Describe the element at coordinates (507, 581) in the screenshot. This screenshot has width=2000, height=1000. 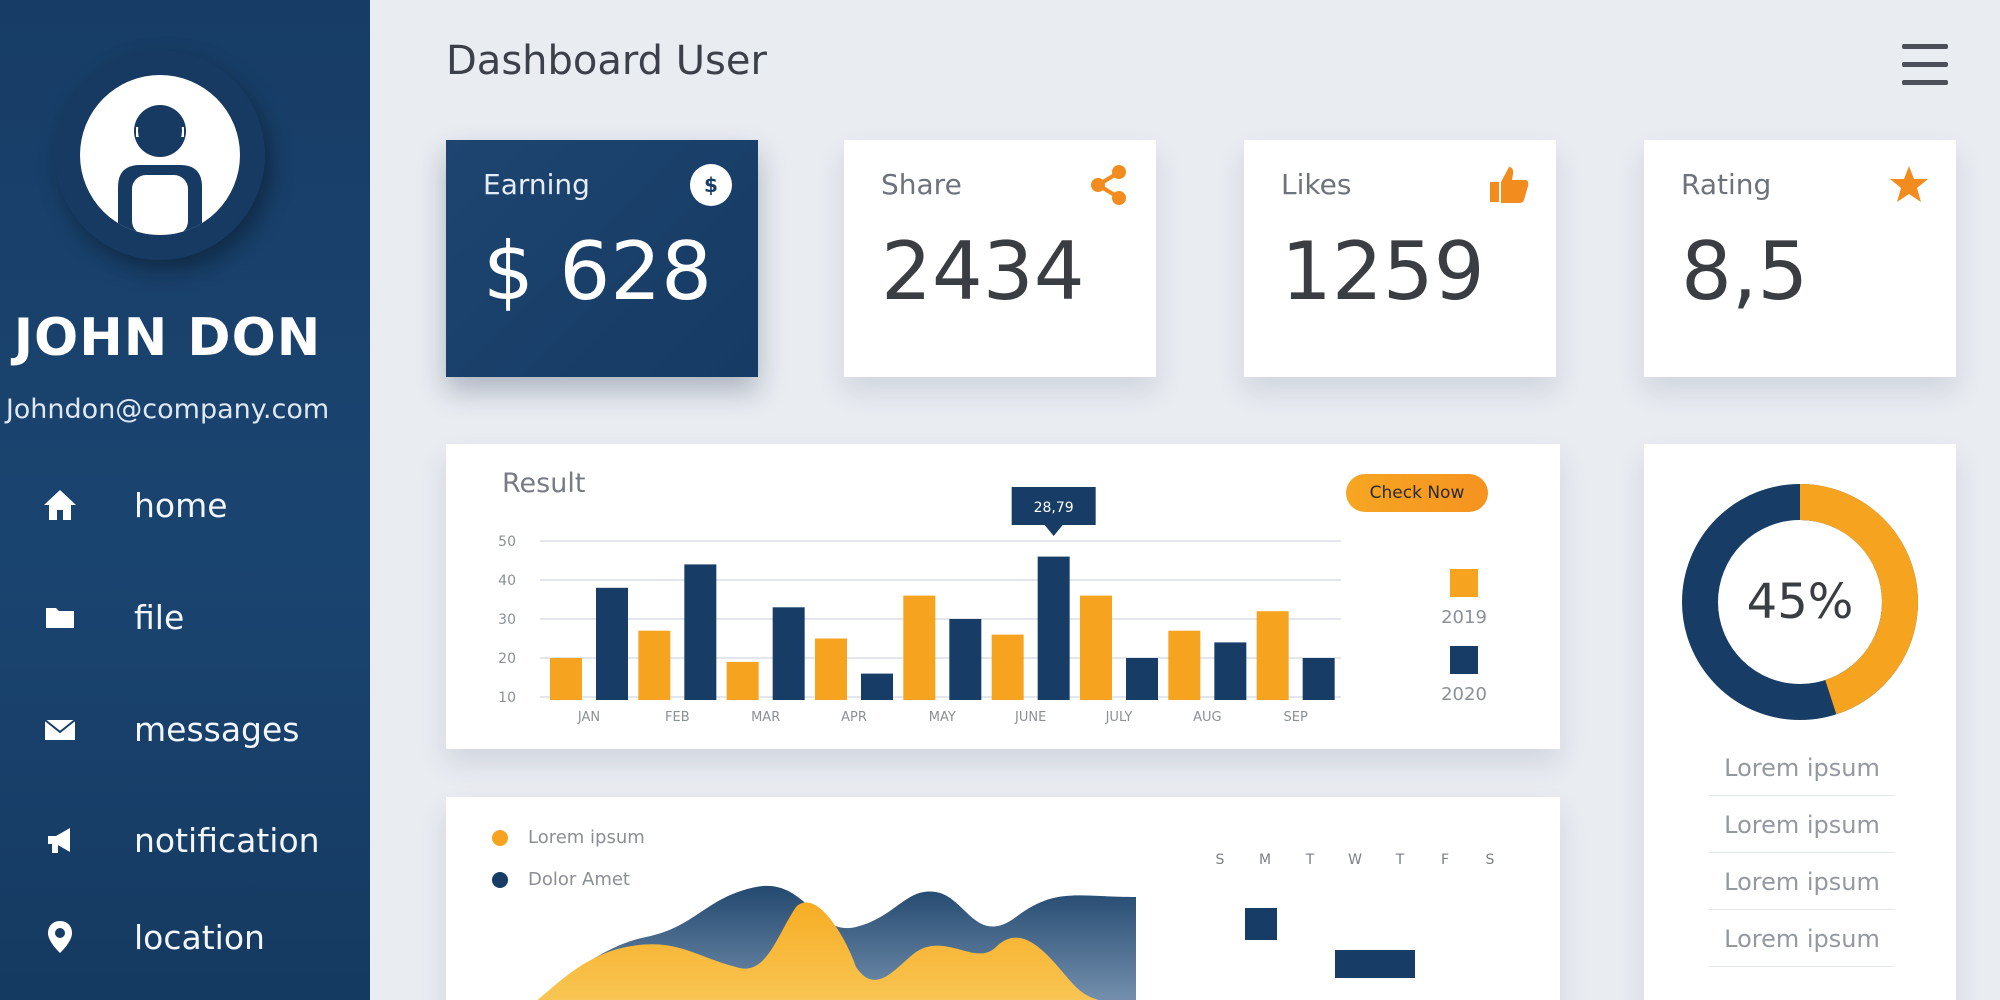
I see `y-tick-label: 40` at that location.